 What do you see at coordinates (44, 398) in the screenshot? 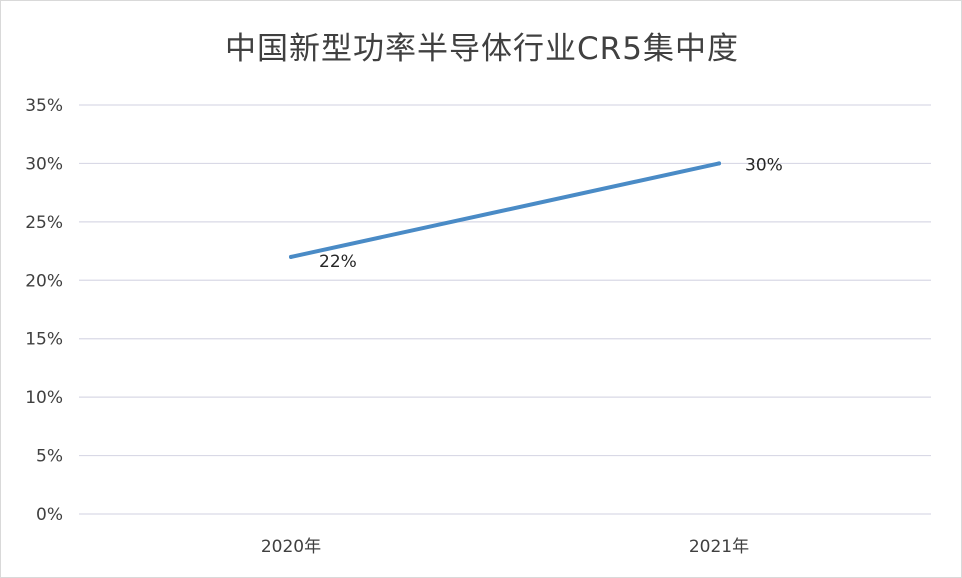
I see `y-tick-label: 10%` at bounding box center [44, 398].